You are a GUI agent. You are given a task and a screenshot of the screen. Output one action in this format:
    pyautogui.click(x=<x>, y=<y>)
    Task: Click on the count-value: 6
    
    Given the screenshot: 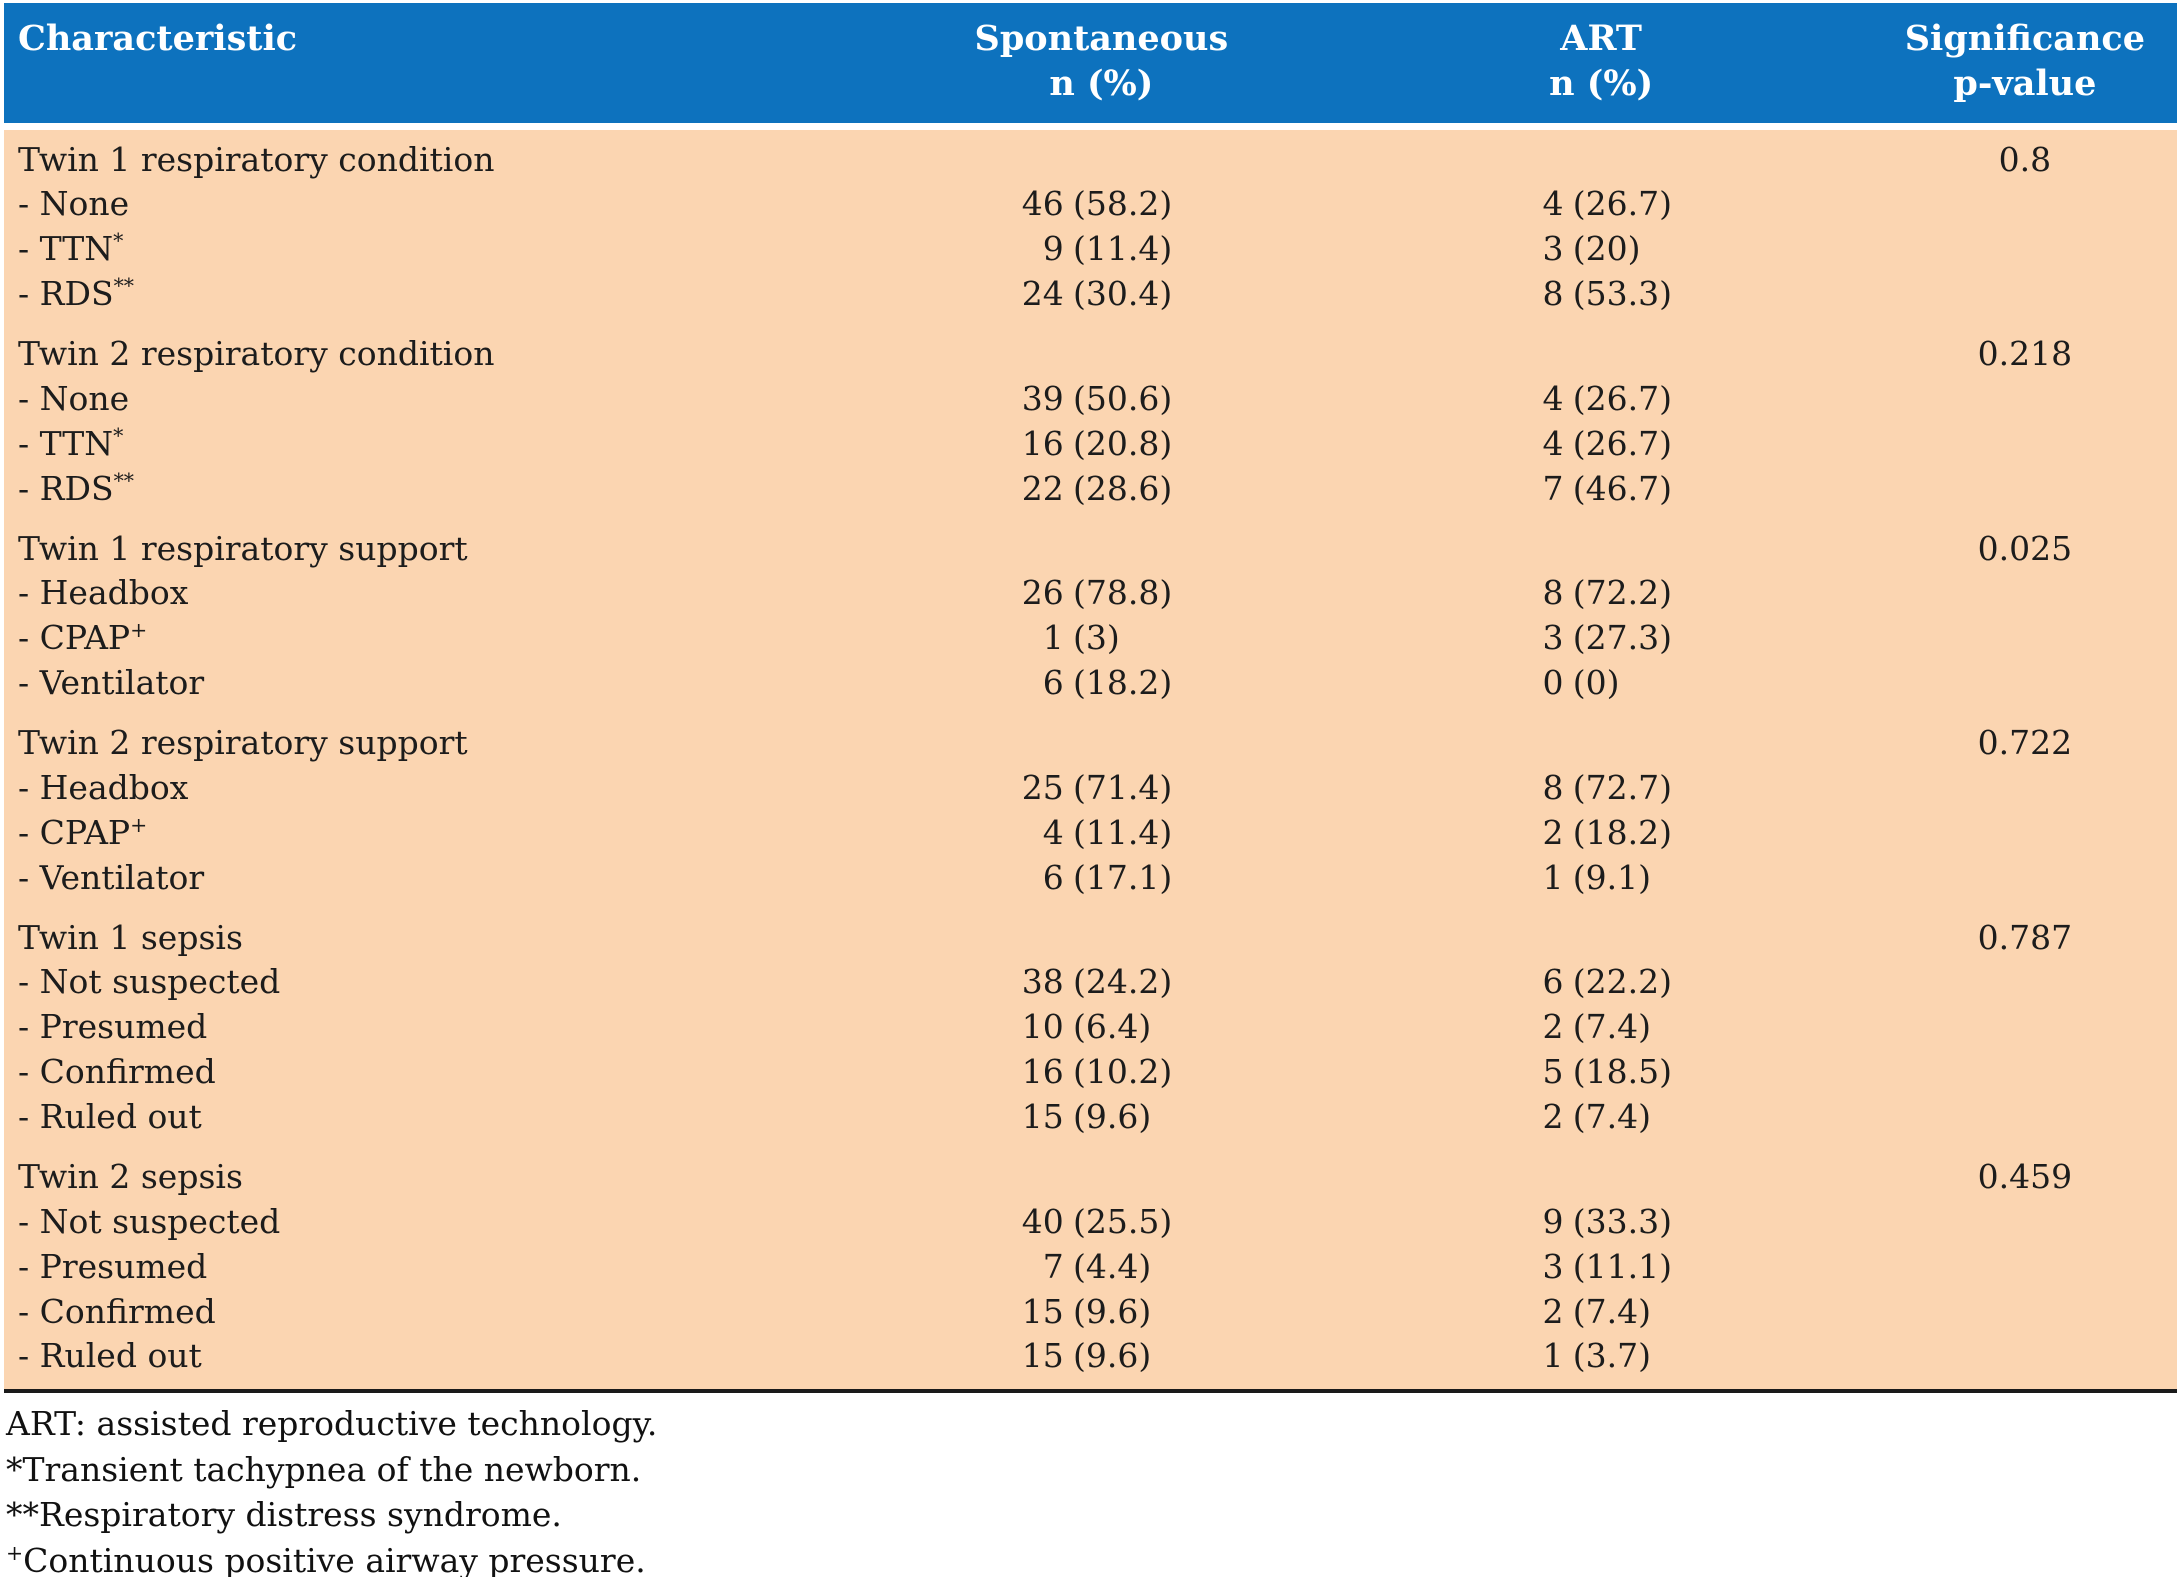 What is the action you would take?
    pyautogui.click(x=1053, y=683)
    